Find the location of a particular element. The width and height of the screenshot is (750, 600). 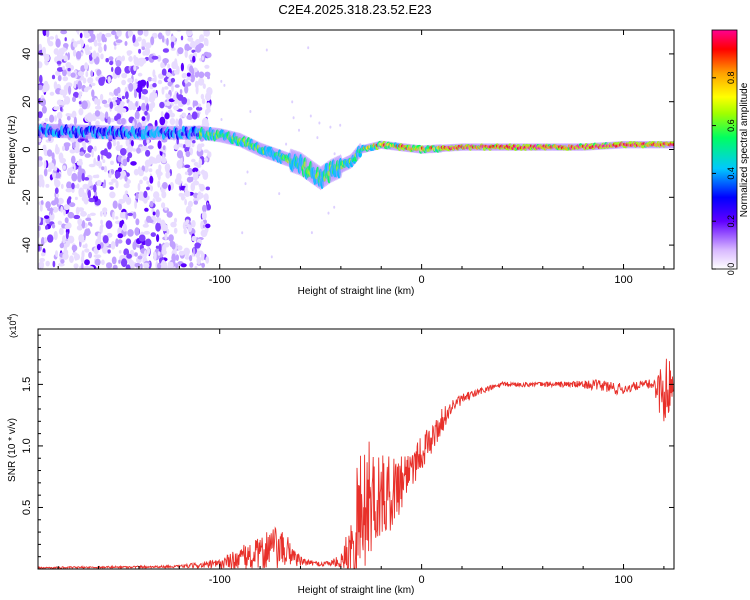

snr-x-axis-label: Height of straight line (km) is located at coordinates (356, 590).